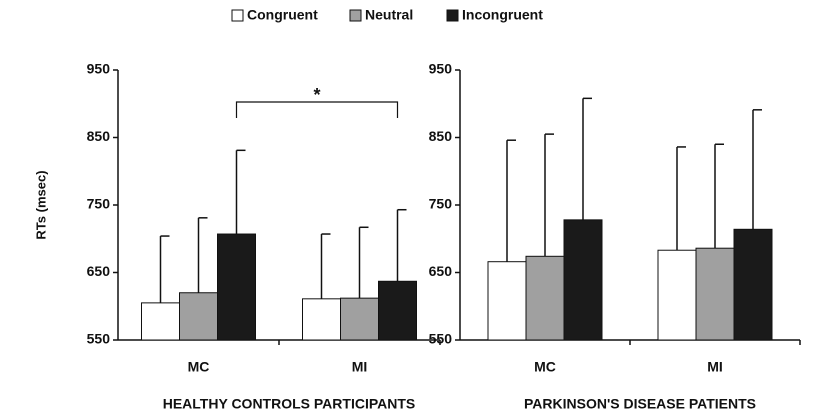 Image resolution: width=834 pixels, height=417 pixels. I want to click on annotation: *, so click(316, 95).